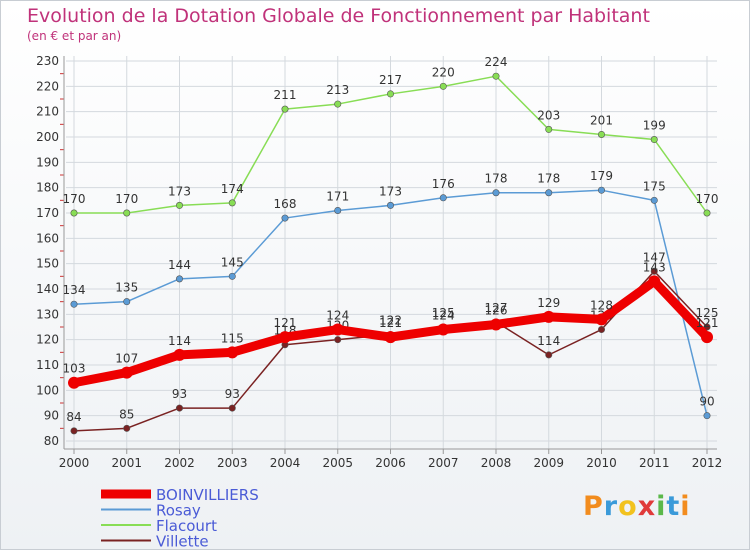 This screenshot has height=551, width=750. I want to click on y-tick-label: 150, so click(47, 264).